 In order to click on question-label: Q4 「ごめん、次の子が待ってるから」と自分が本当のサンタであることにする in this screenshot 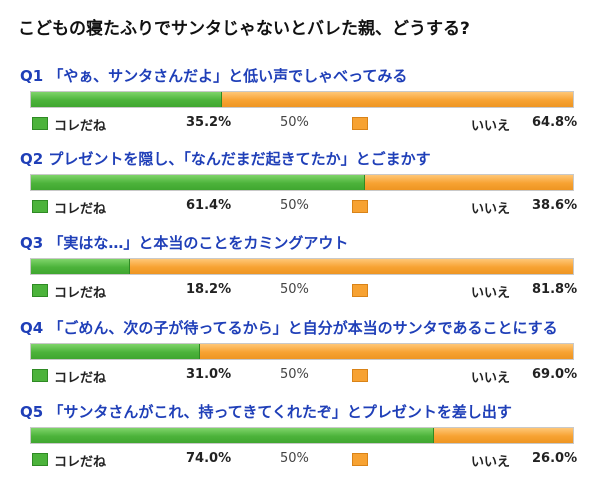, I will do `click(289, 328)`.